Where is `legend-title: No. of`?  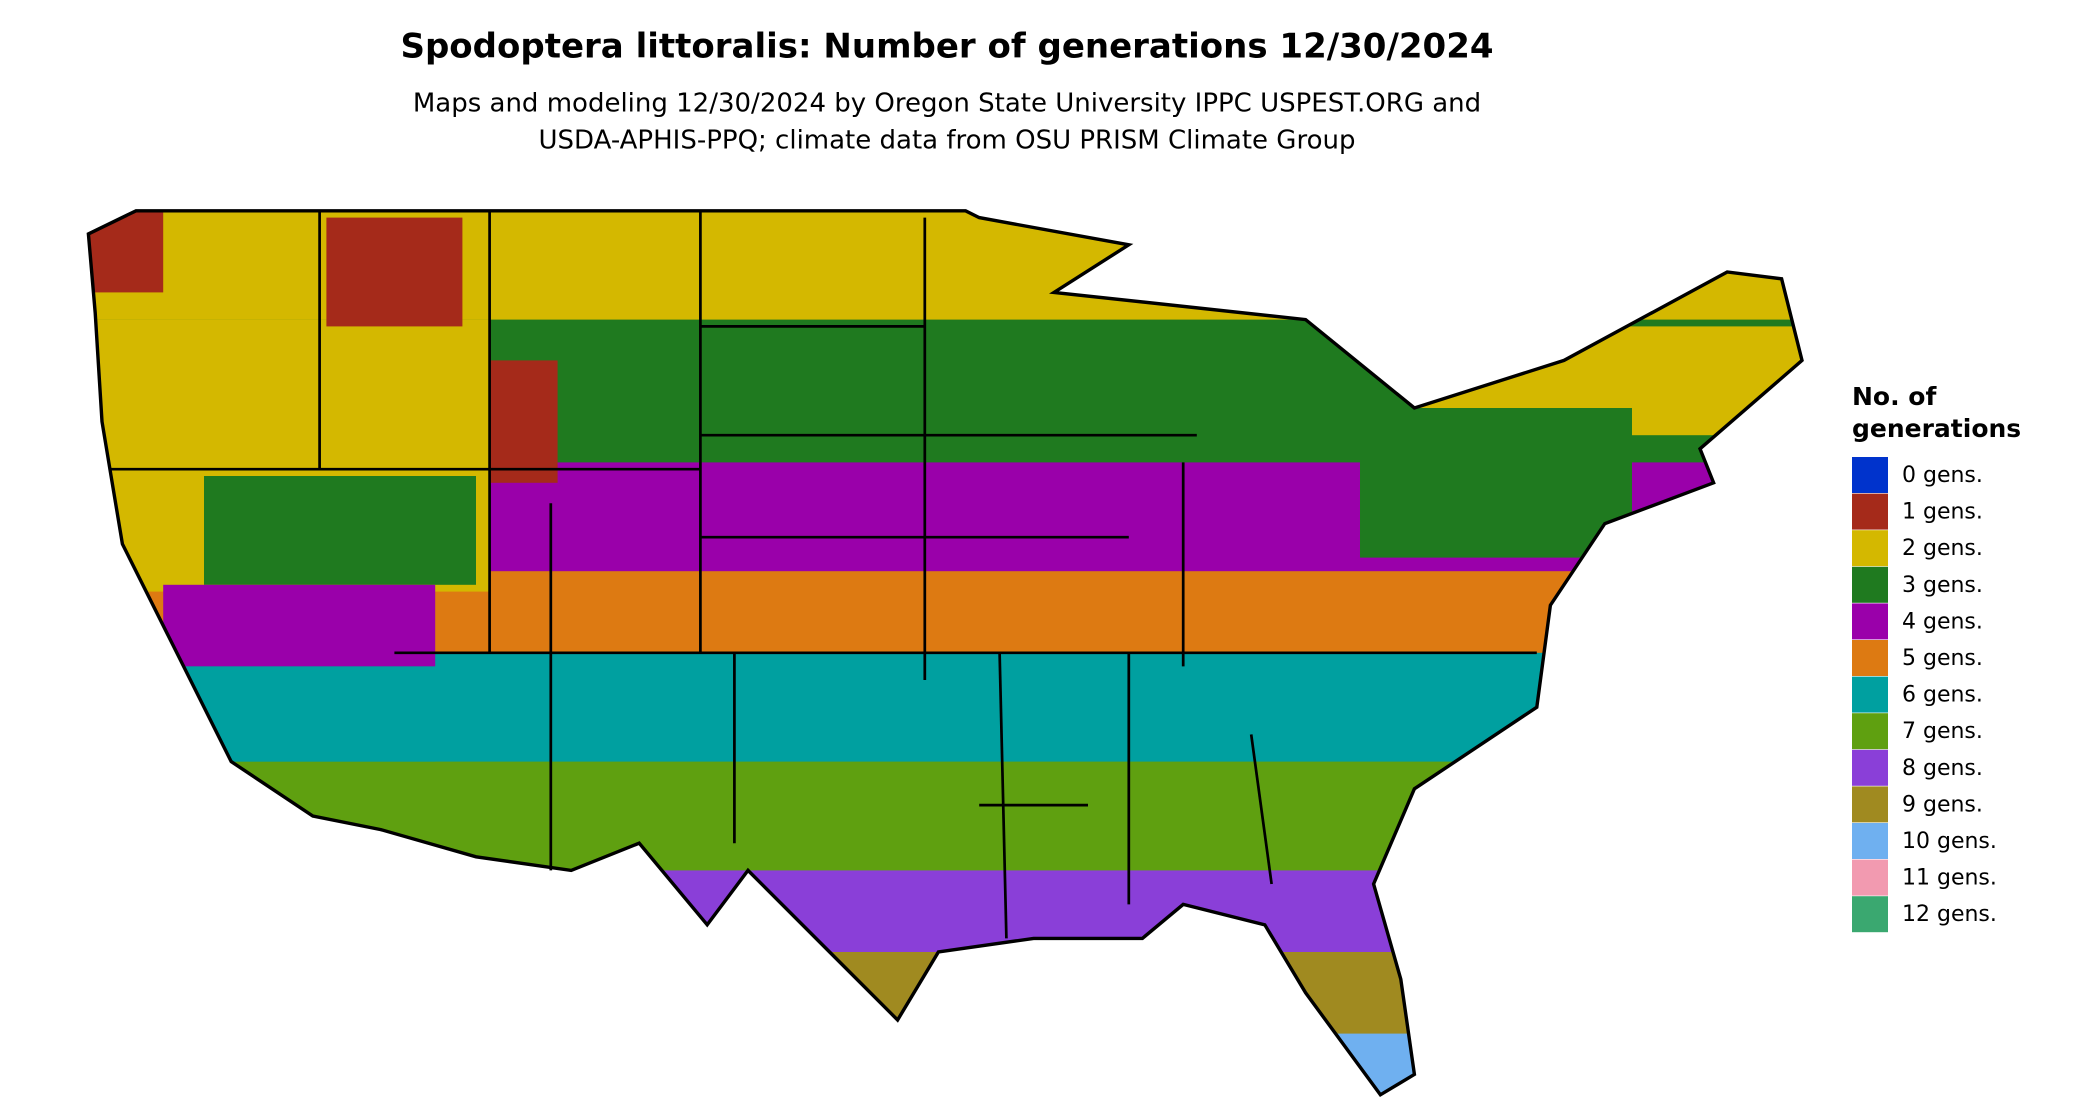 legend-title: No. of is located at coordinates (1894, 396).